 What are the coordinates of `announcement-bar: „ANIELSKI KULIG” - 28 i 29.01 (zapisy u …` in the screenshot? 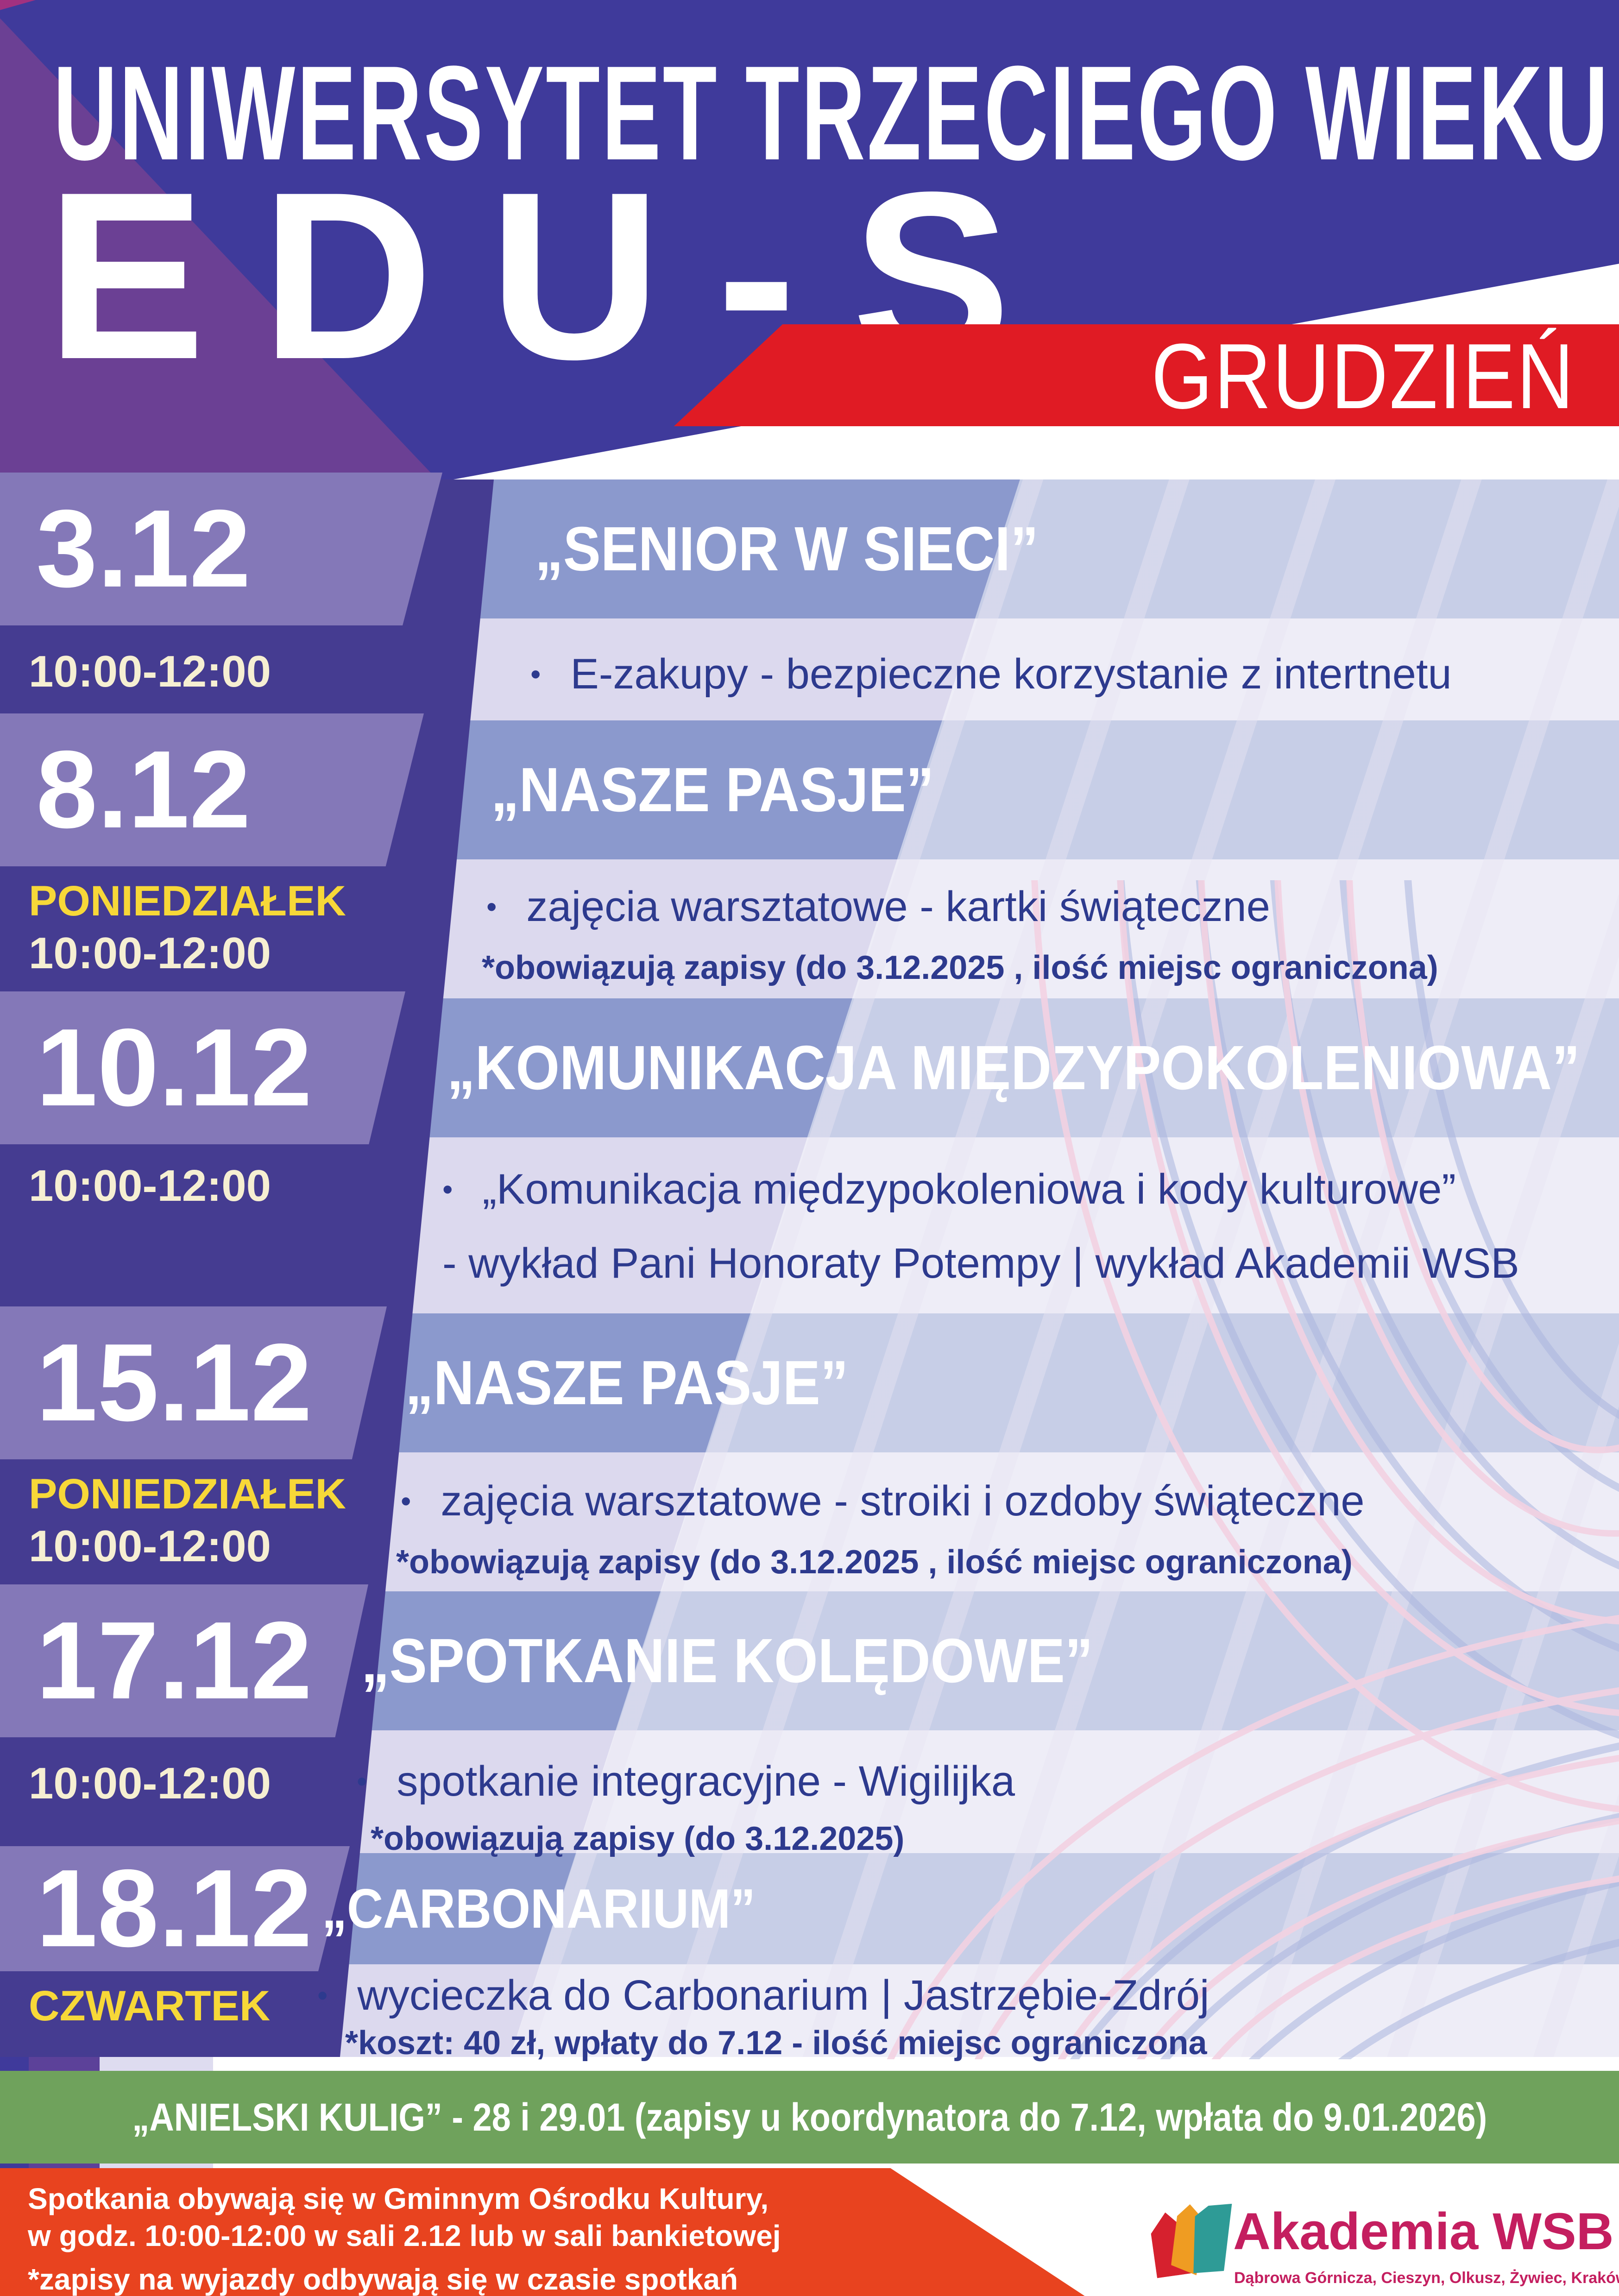 It's located at (809, 2117).